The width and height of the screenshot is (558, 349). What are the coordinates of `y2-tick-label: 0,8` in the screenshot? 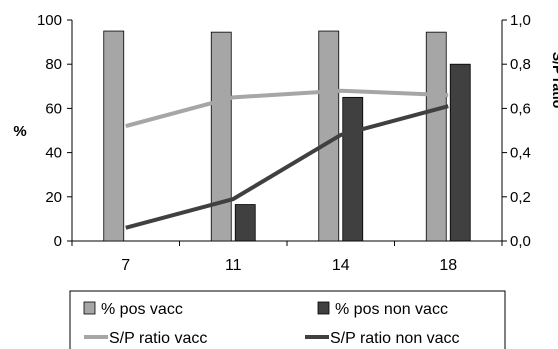 It's located at (520, 64).